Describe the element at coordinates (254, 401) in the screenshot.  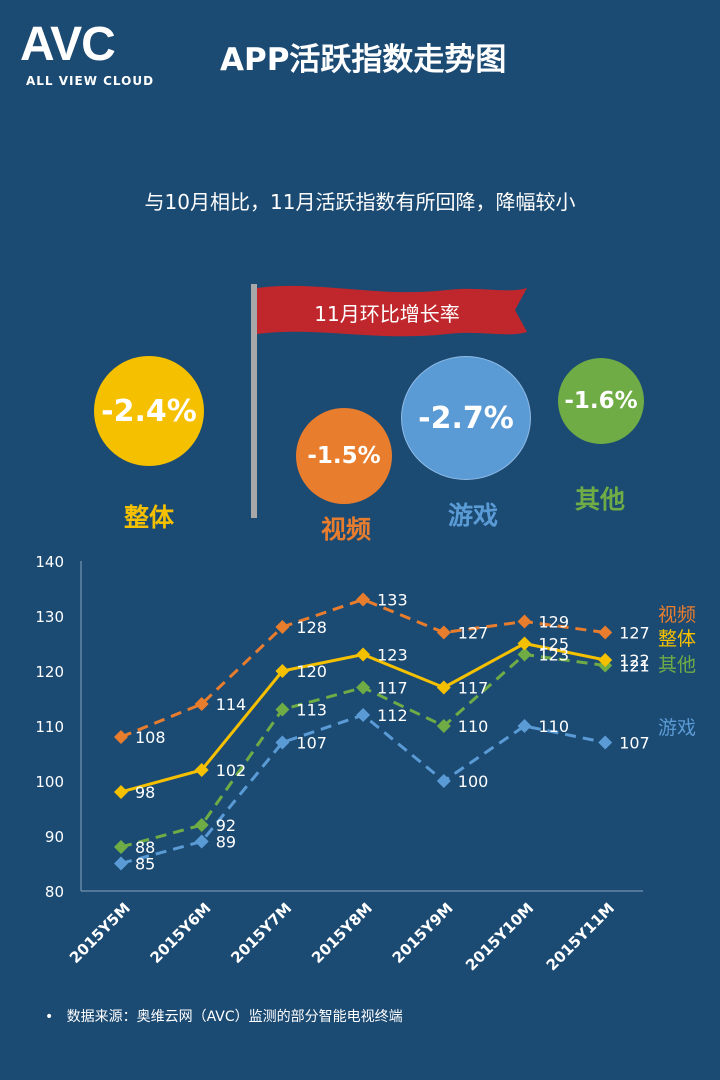
I see `flag-pole` at that location.